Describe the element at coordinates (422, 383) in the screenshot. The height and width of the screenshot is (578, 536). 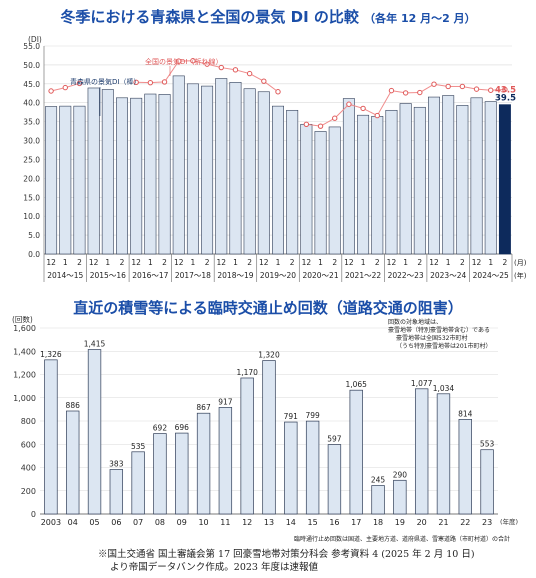
I see `chart2-bar-value-label: 1,077` at that location.